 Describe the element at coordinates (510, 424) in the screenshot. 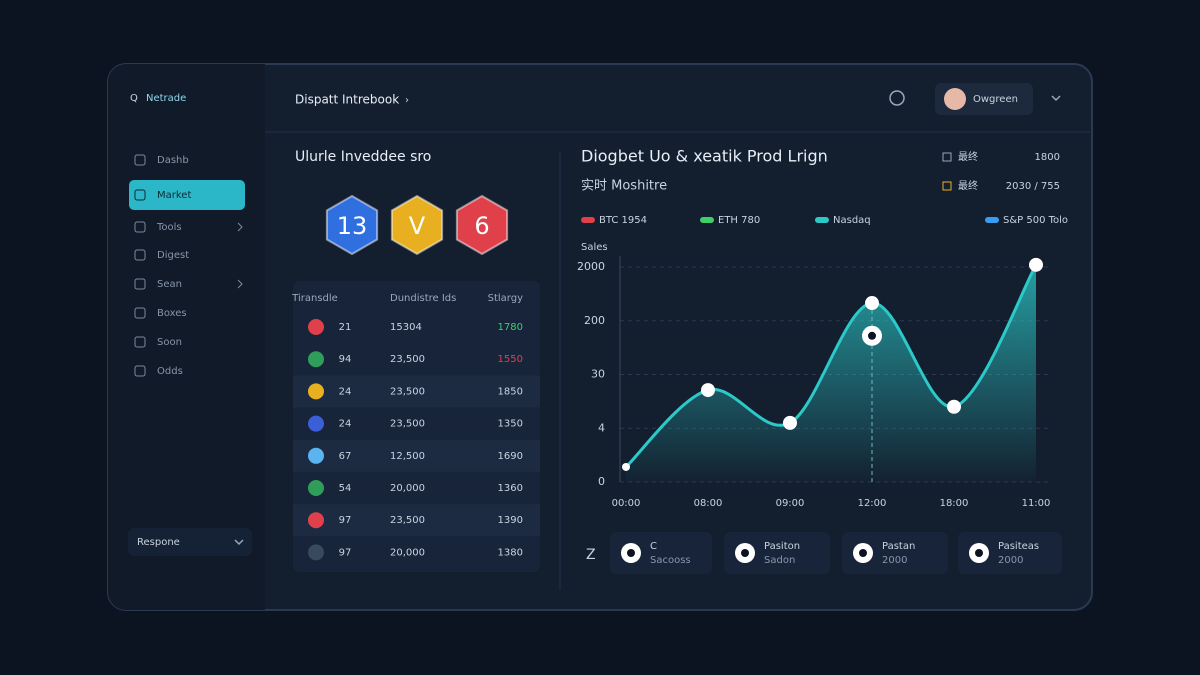

I see `table-cell: 1350` at that location.